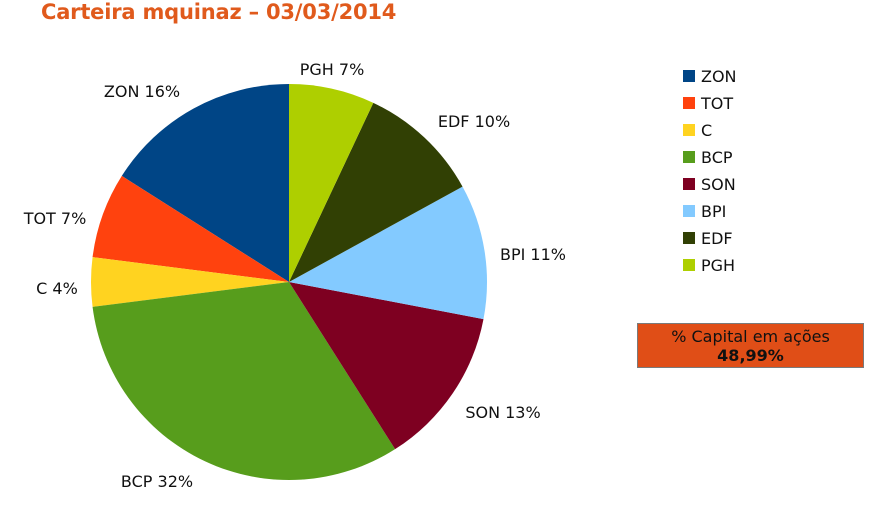 This screenshot has width=880, height=507. I want to click on pie-slice-edf, so click(376, 192).